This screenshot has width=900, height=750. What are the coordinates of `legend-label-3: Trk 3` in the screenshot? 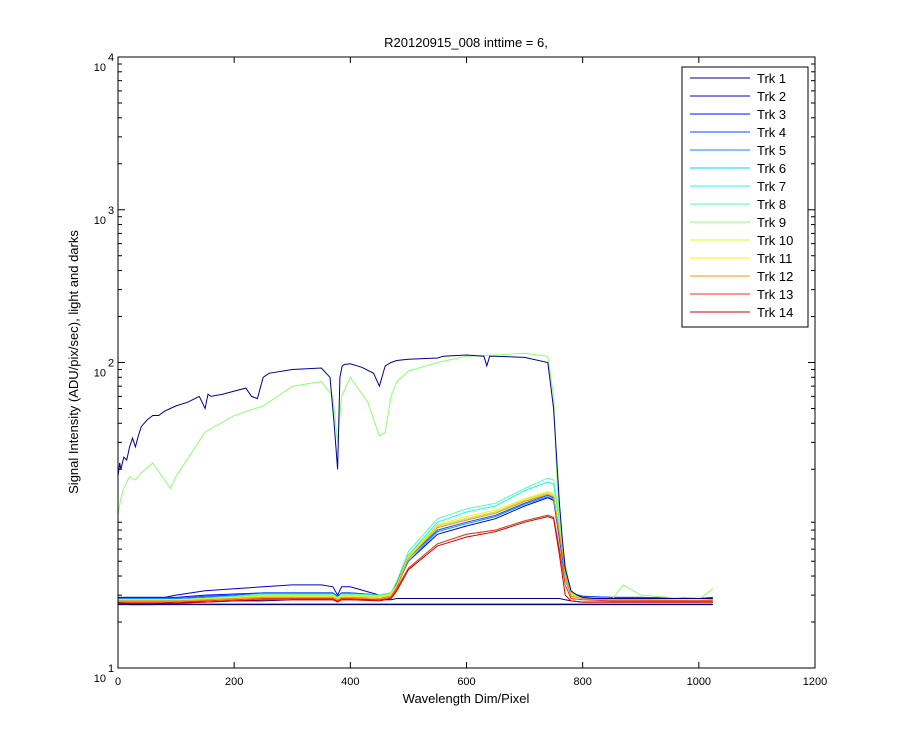 It's located at (771, 114).